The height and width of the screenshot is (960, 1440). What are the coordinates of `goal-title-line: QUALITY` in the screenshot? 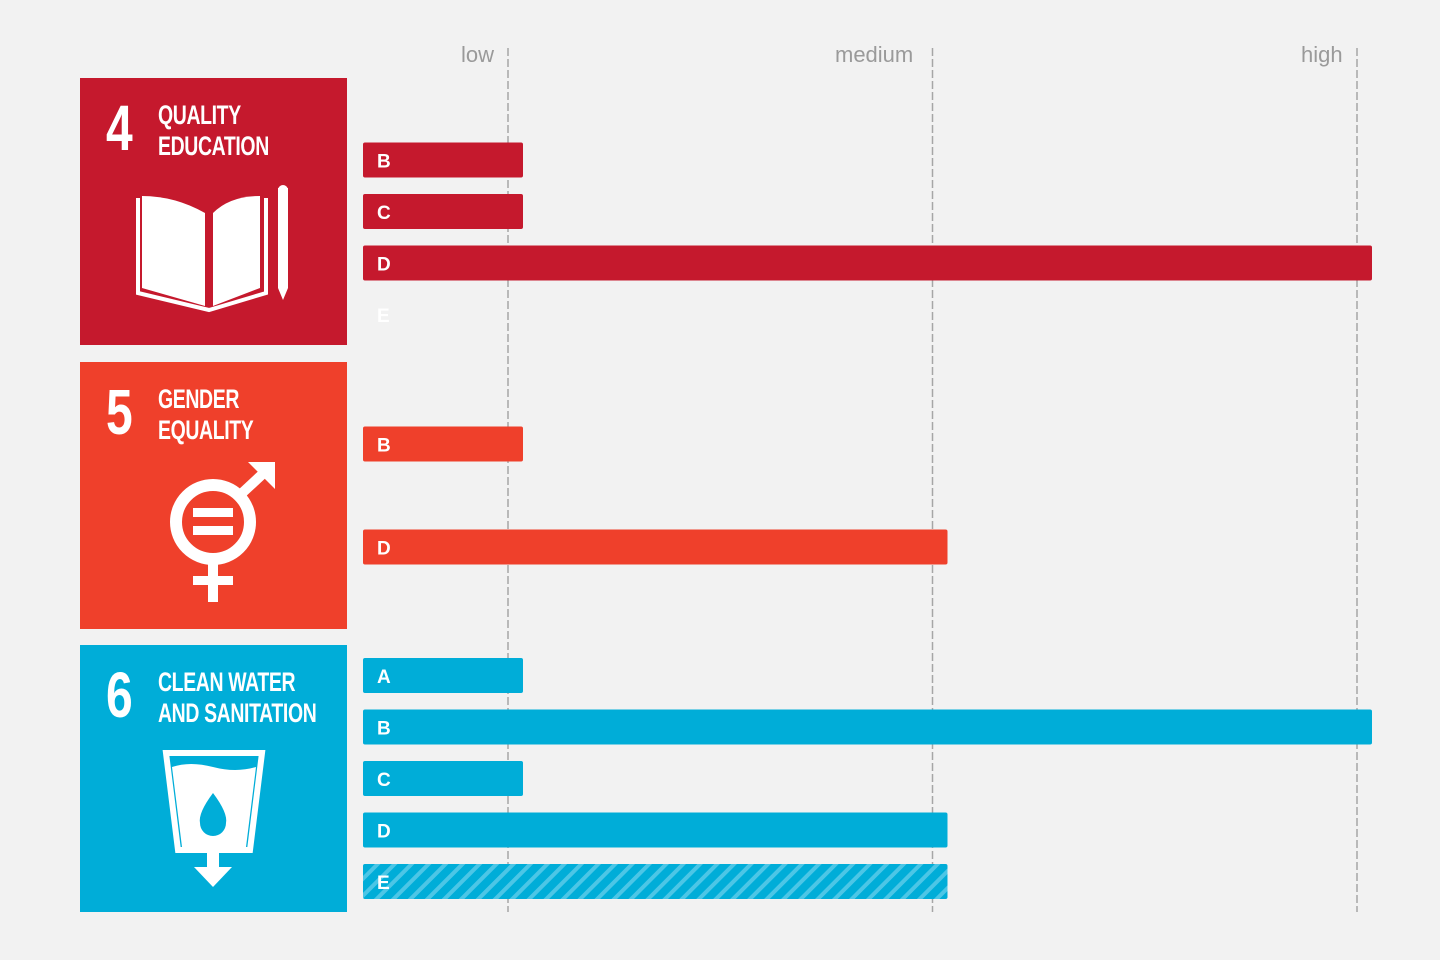 It's located at (199, 115).